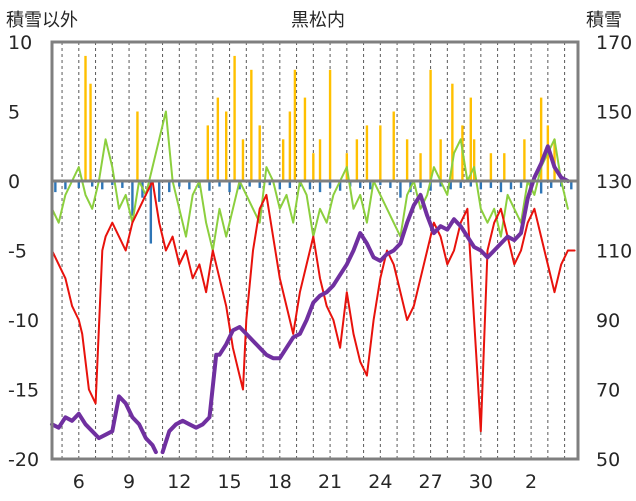 This screenshot has height=501, width=636. What do you see at coordinates (104, 424) in the screenshot?
I see `snow_depth-line` at bounding box center [104, 424].